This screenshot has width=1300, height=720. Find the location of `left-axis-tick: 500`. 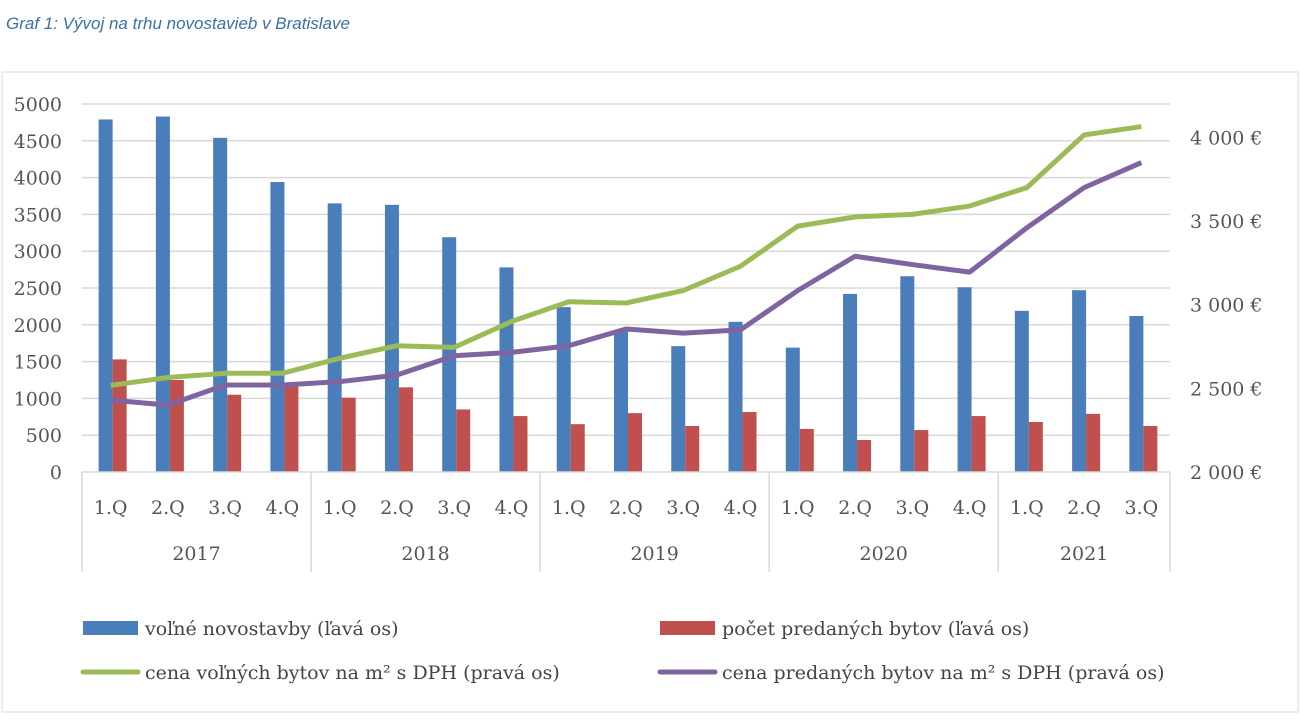

left-axis-tick: 500 is located at coordinates (44, 436).